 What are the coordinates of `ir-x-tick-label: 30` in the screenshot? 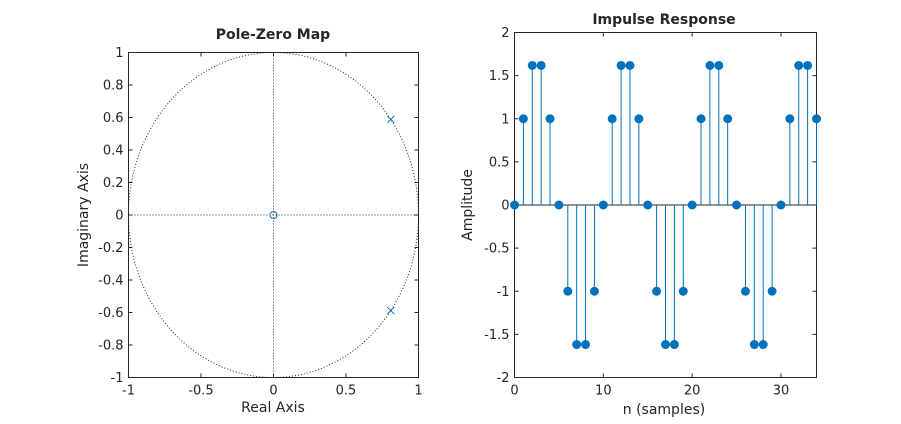 It's located at (781, 391).